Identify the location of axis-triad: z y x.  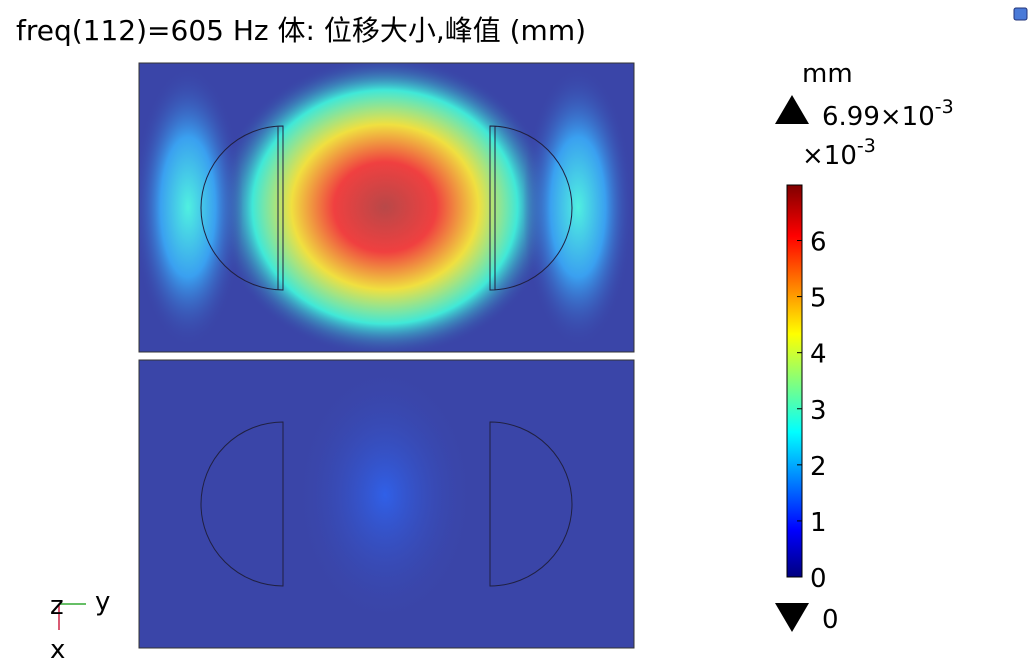
(80, 626).